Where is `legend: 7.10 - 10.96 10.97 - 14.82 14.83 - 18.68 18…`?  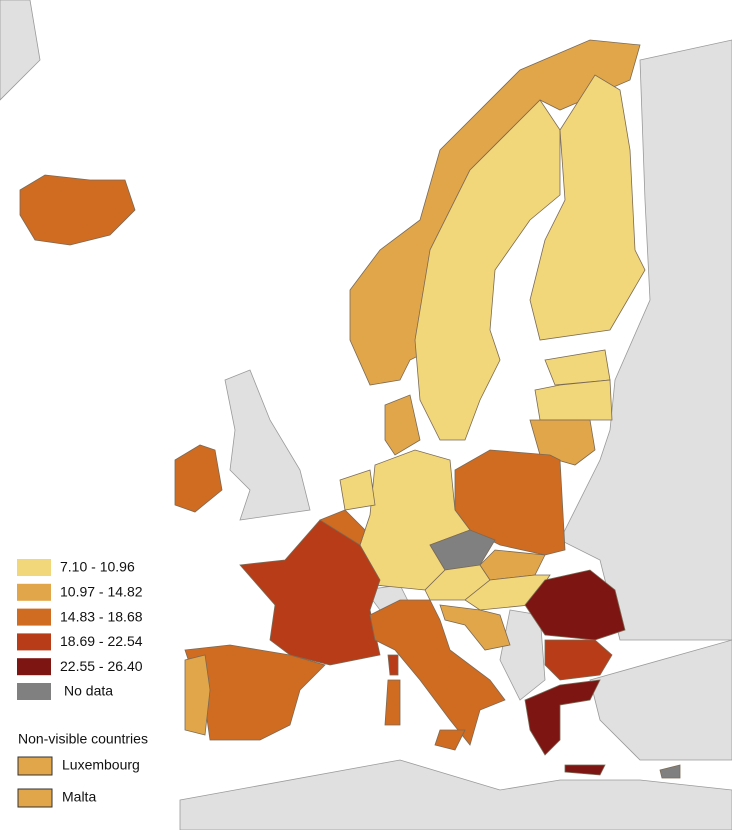 legend: 7.10 - 10.96 10.97 - 14.82 14.83 - 18.68 18… is located at coordinates (80, 629).